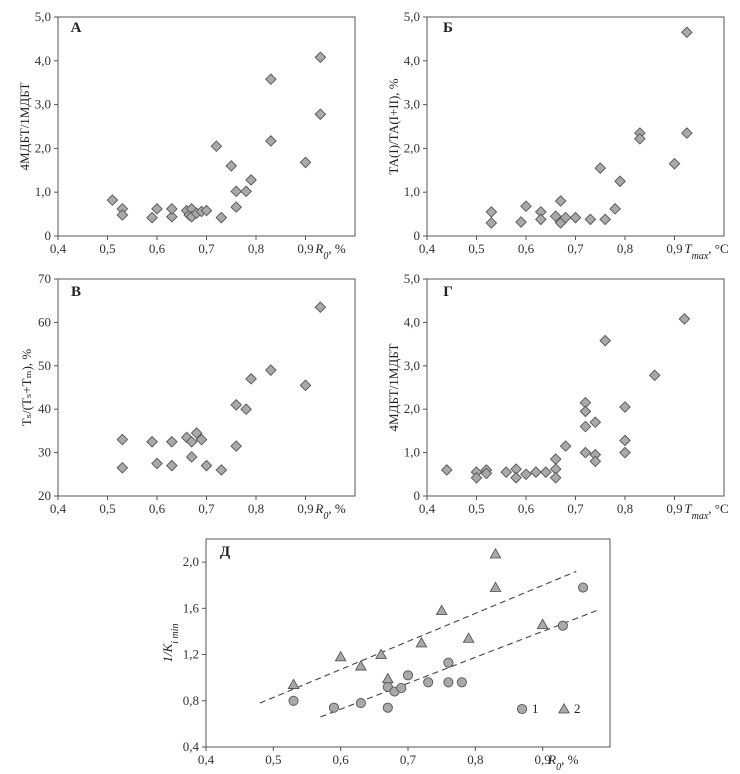  I want to click on x-axis-label: Tmax, °C, so click(706, 251).